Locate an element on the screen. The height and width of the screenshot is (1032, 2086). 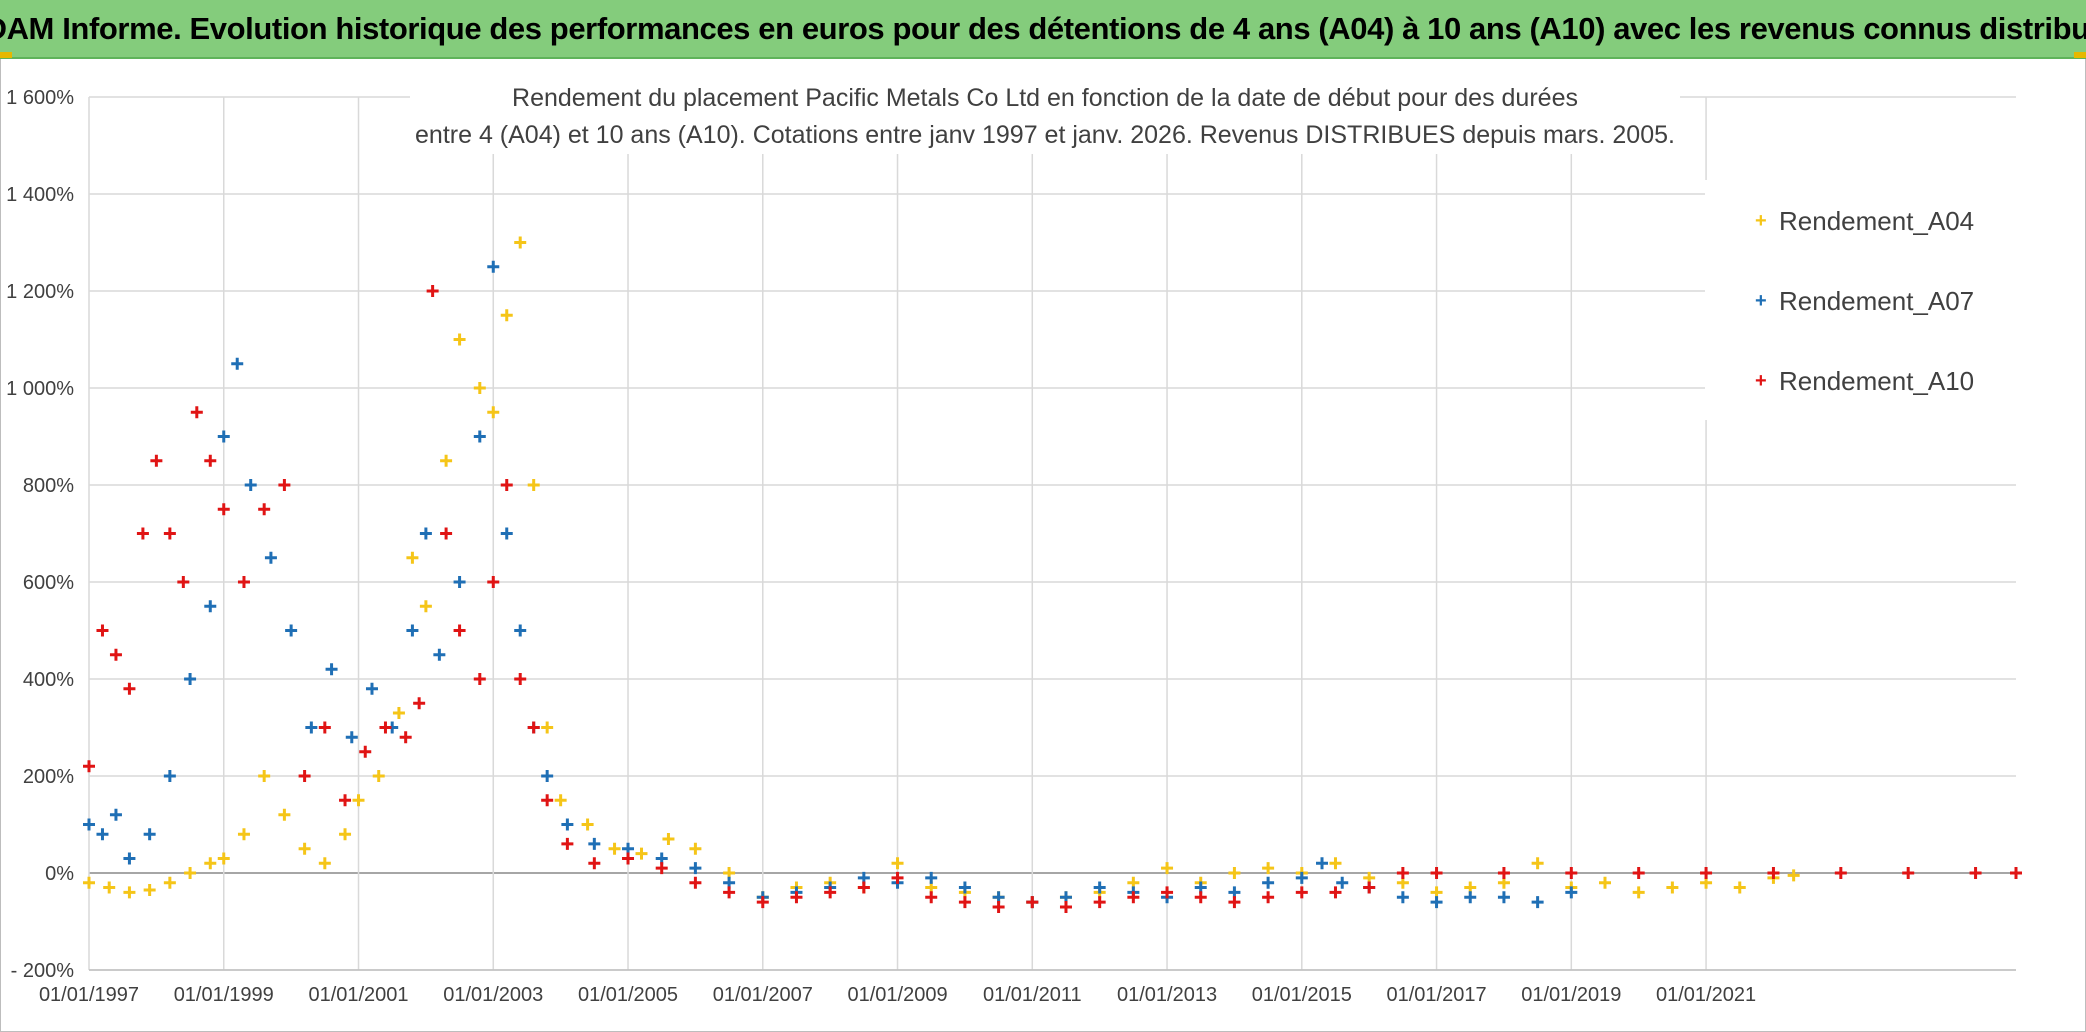
y-tick-label: 1 600% is located at coordinates (40, 98).